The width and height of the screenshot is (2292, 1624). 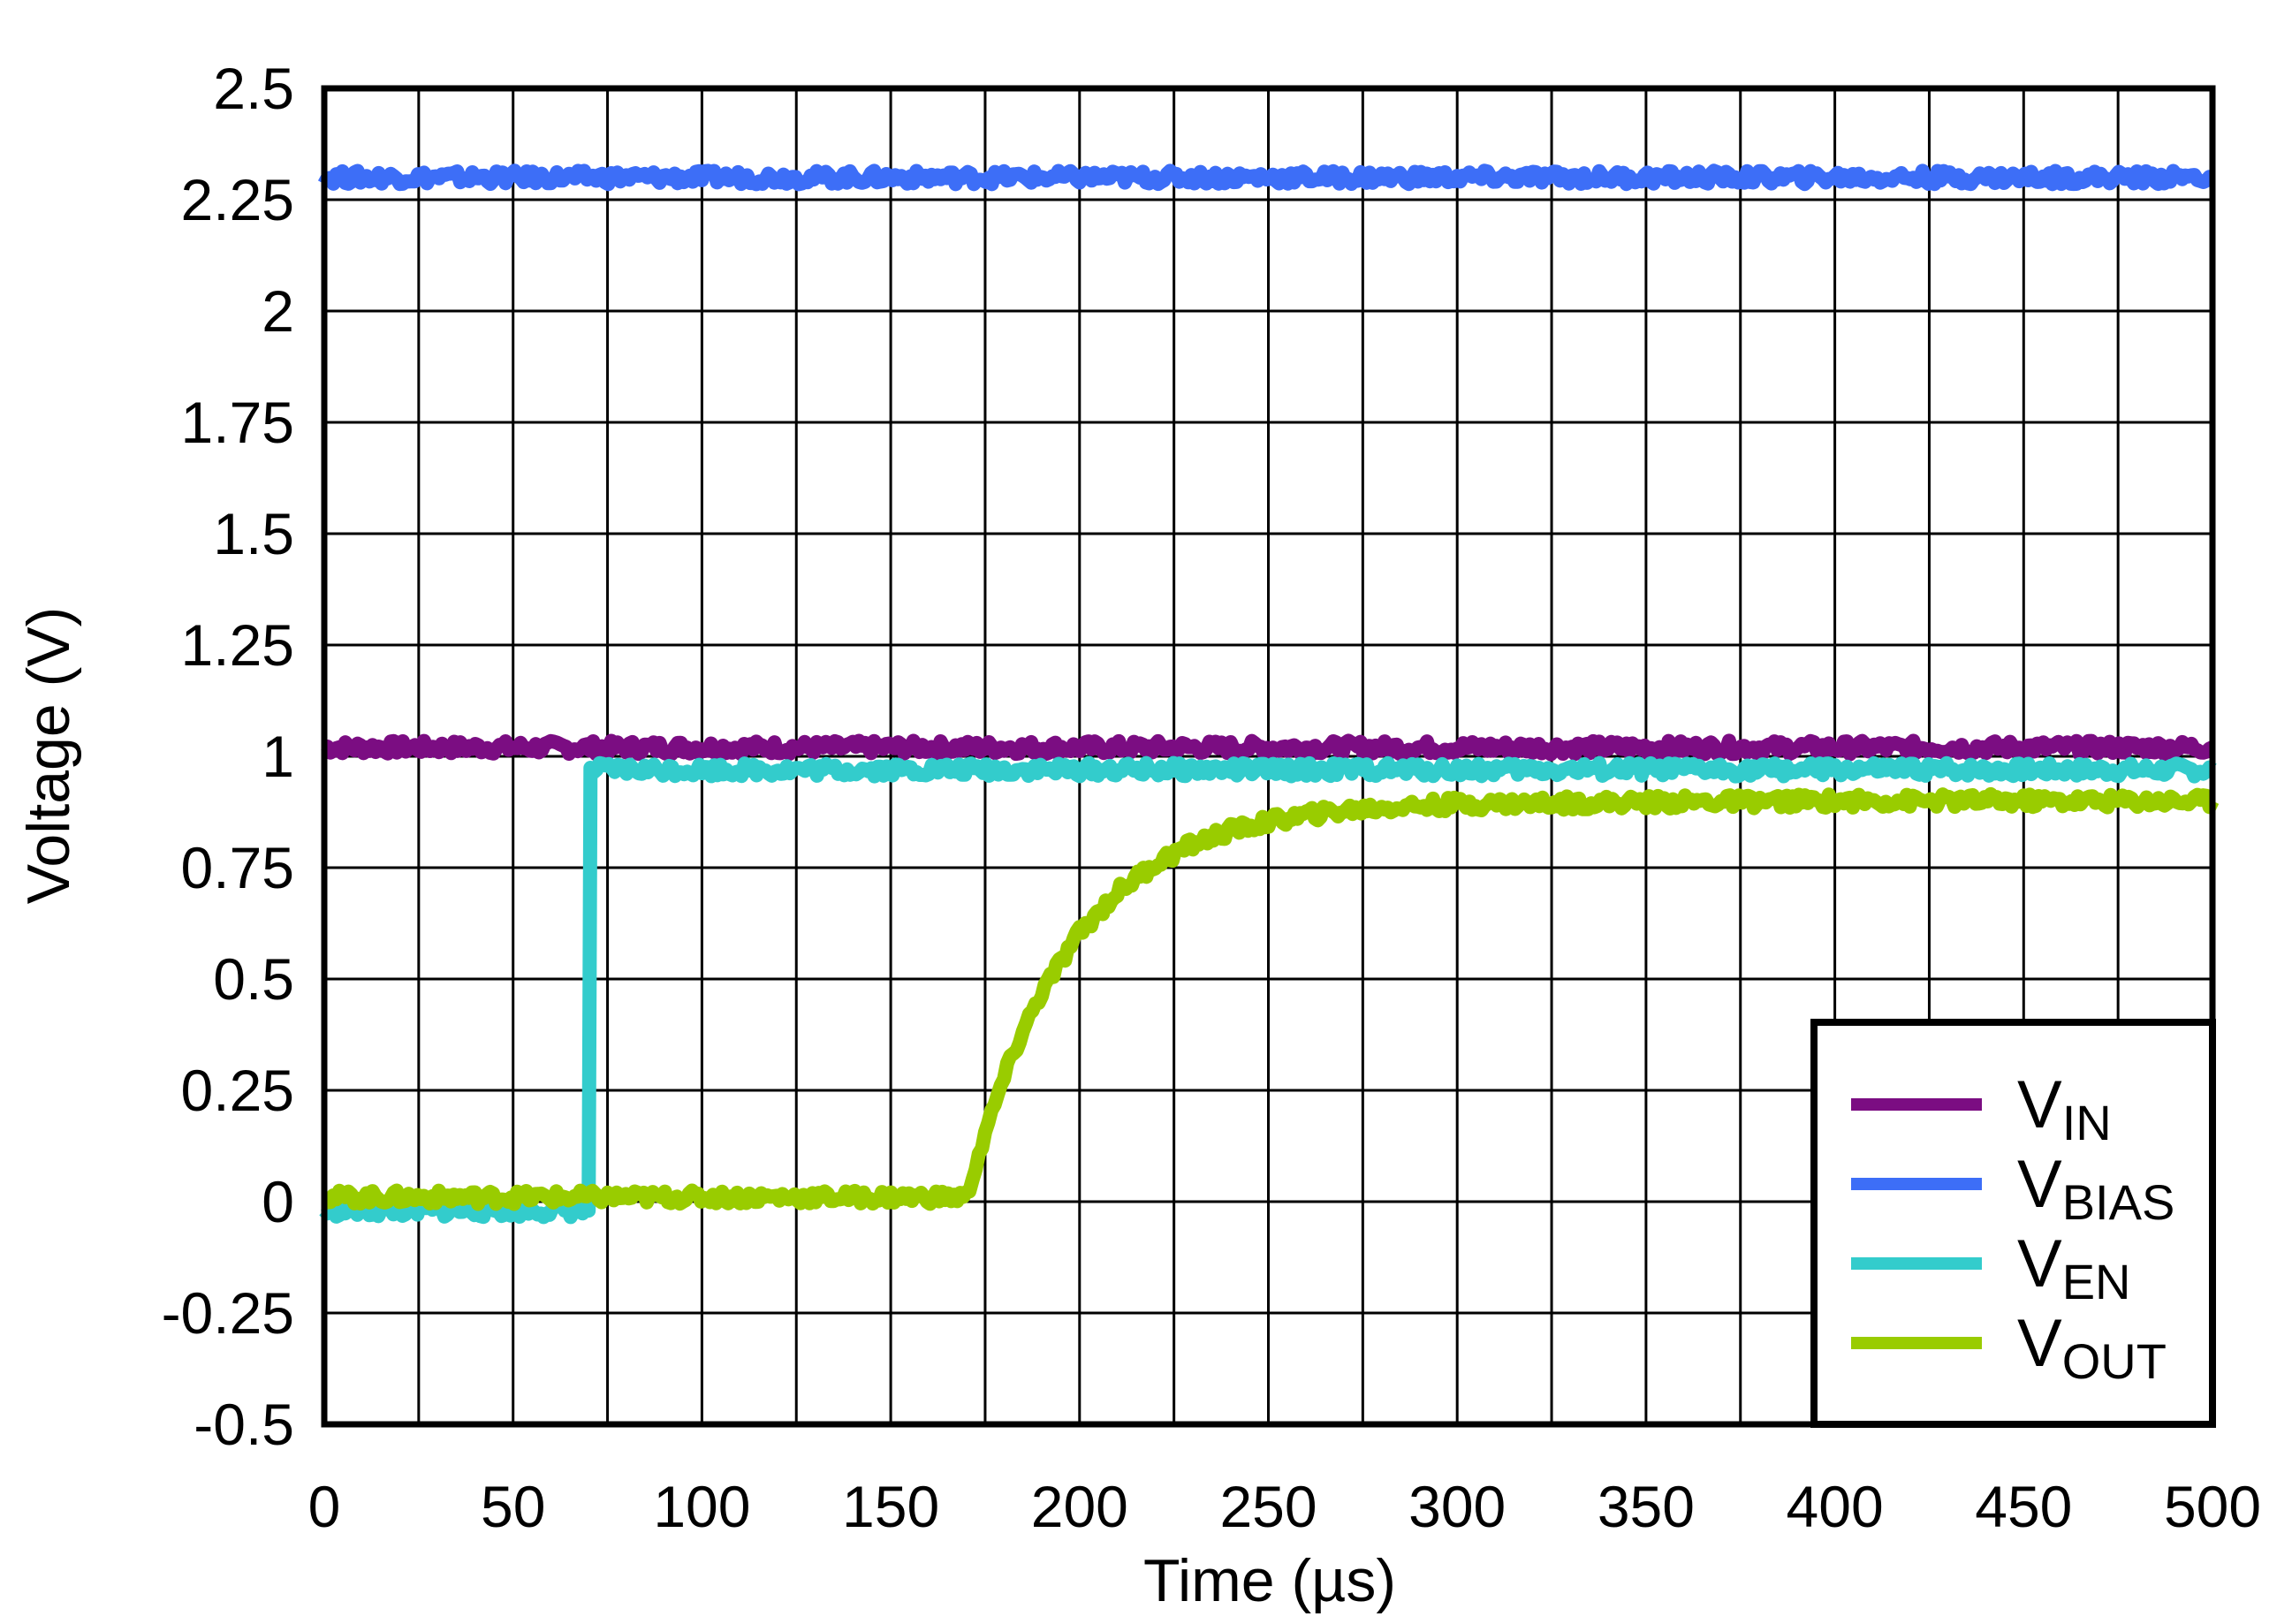 What do you see at coordinates (513, 1506) in the screenshot?
I see `x-tick-label: 50` at bounding box center [513, 1506].